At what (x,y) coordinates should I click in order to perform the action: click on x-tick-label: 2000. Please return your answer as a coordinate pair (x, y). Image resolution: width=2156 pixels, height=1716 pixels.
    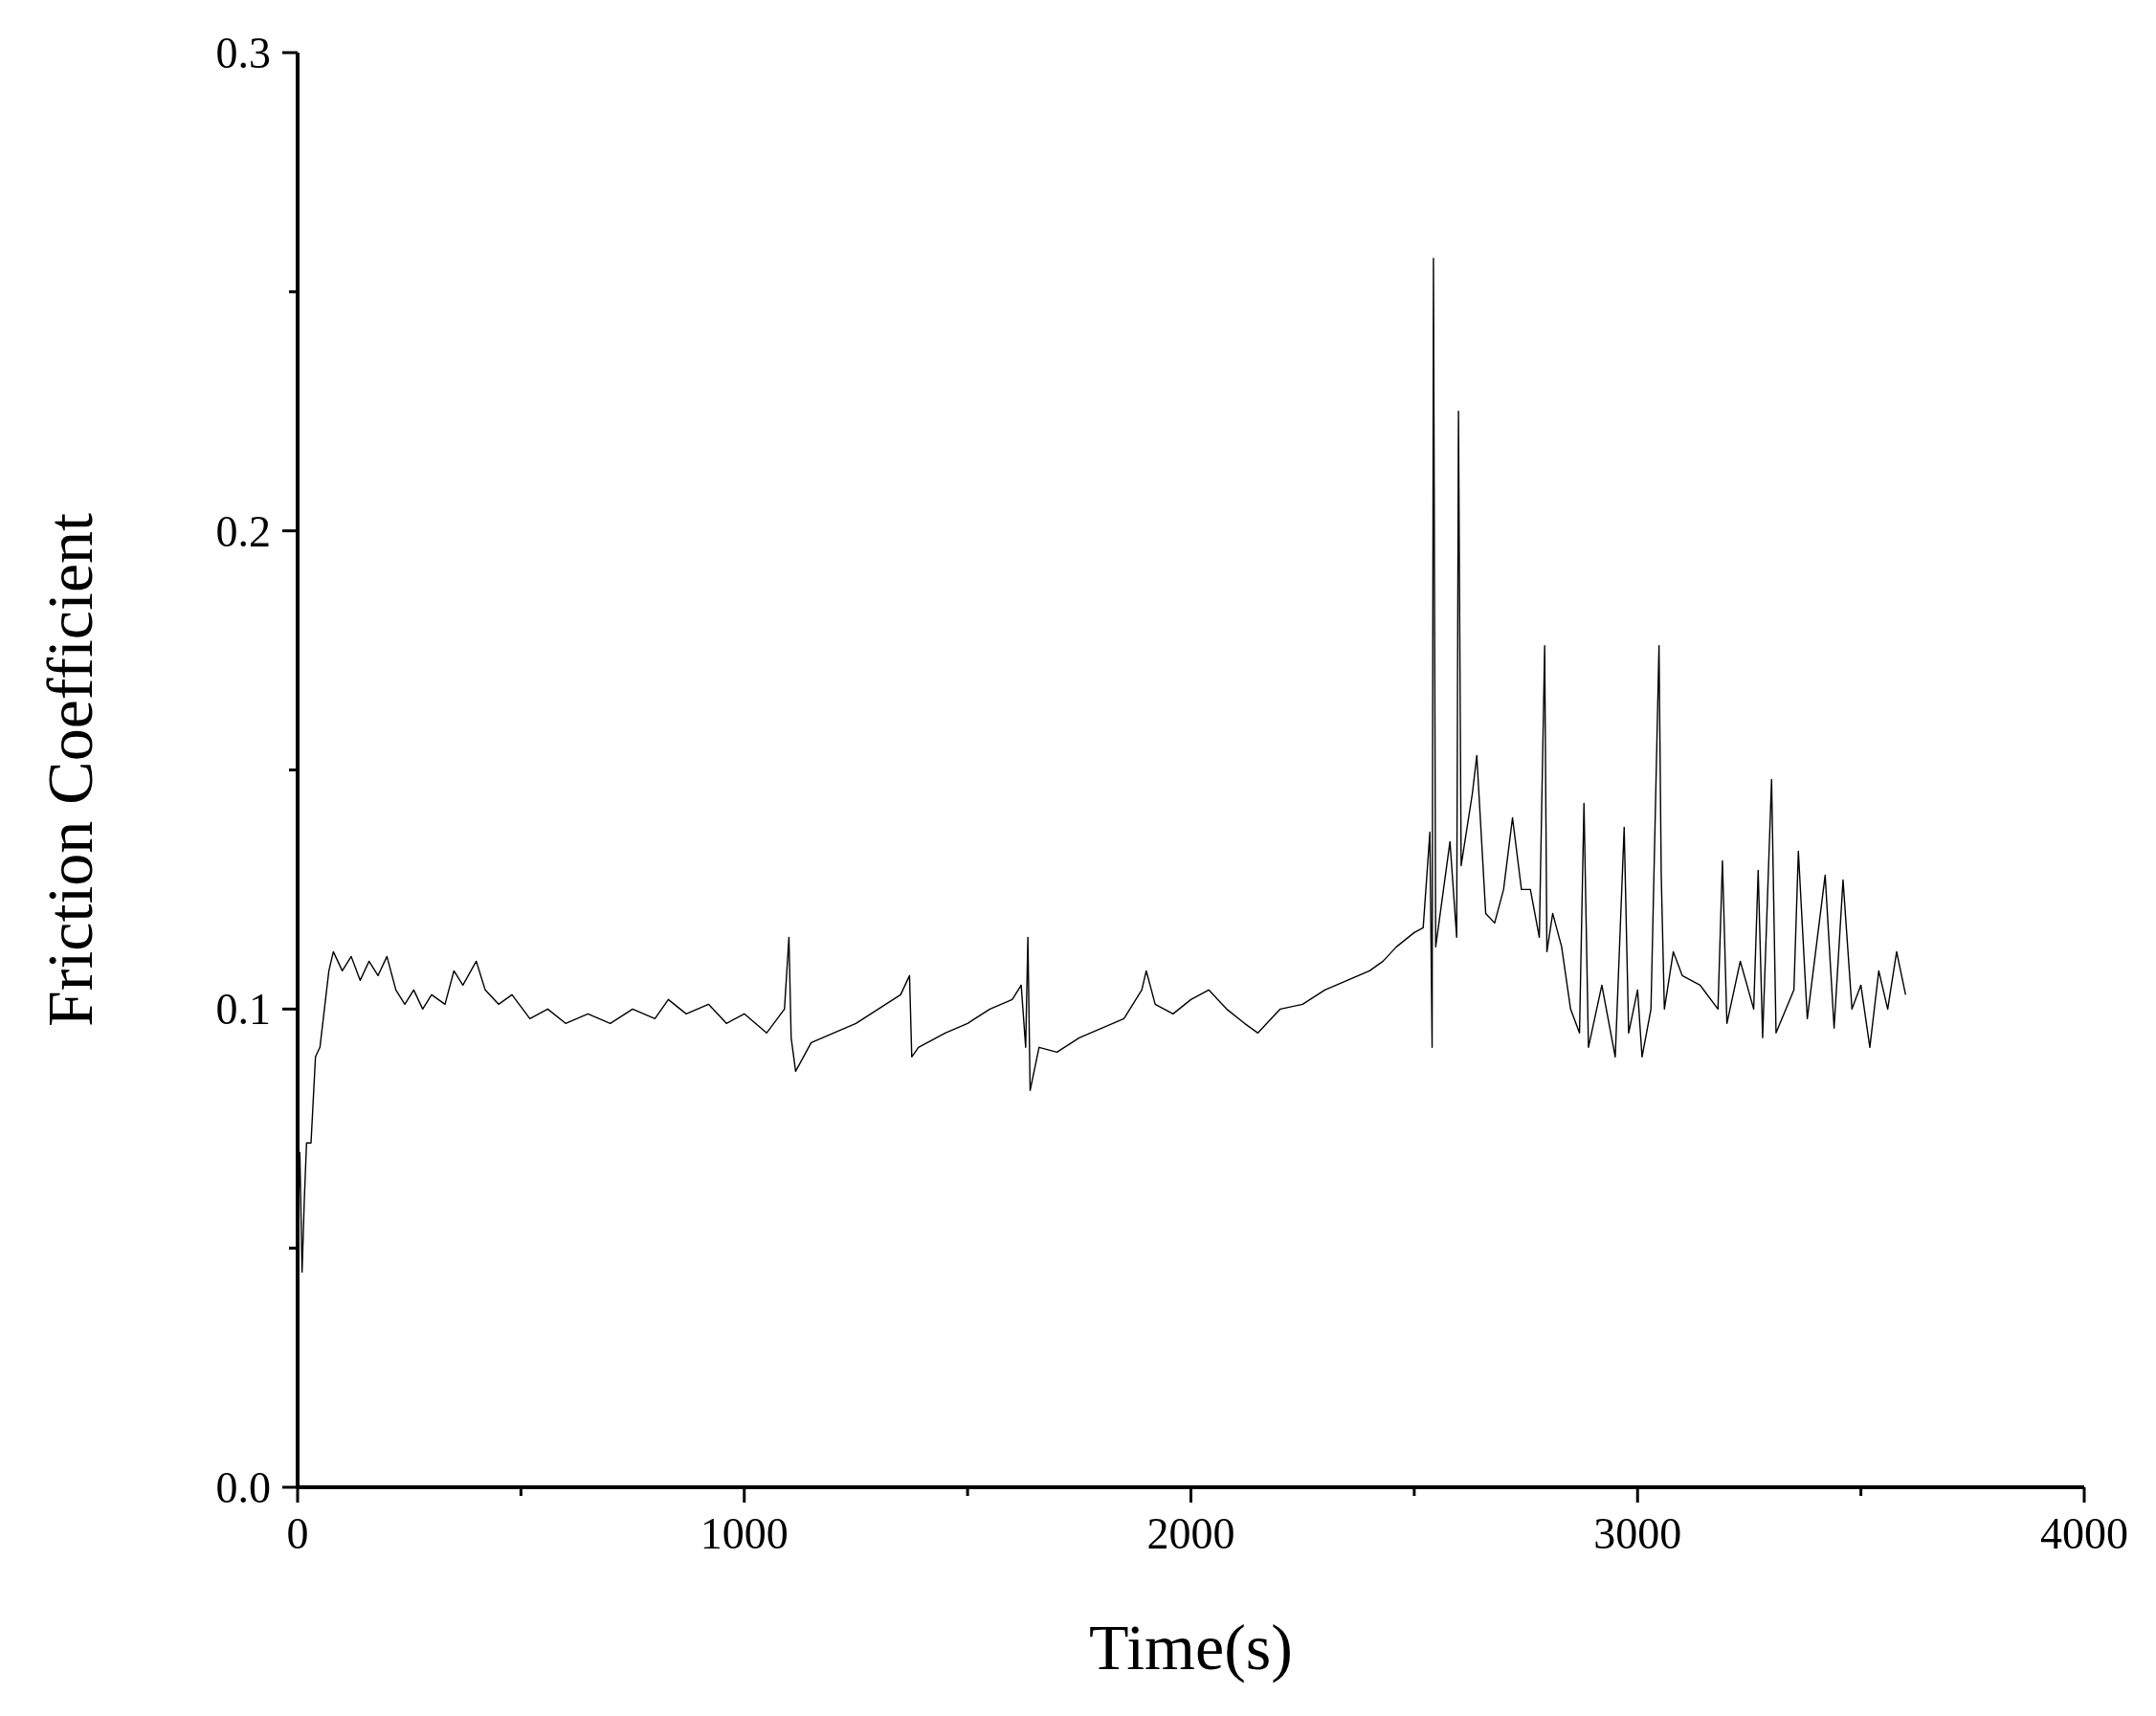
    Looking at the image, I should click on (1190, 1533).